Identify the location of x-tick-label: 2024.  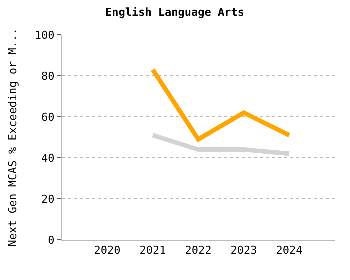
(290, 251).